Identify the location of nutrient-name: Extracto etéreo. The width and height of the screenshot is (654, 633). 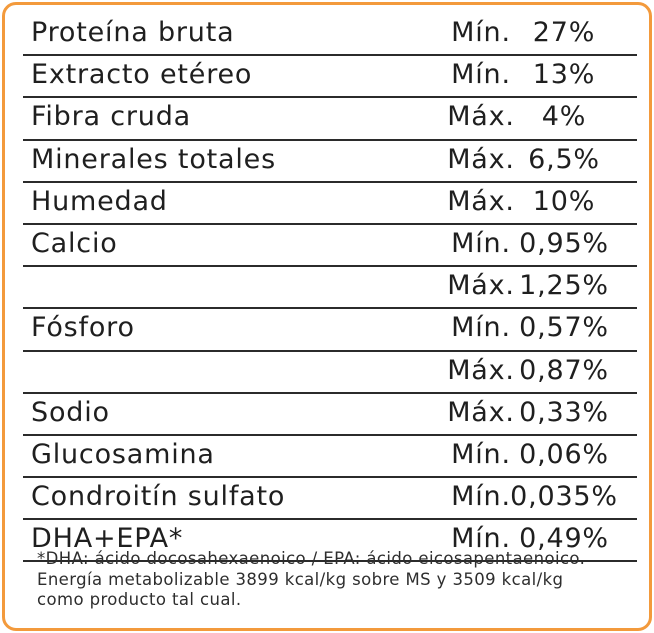
(142, 75).